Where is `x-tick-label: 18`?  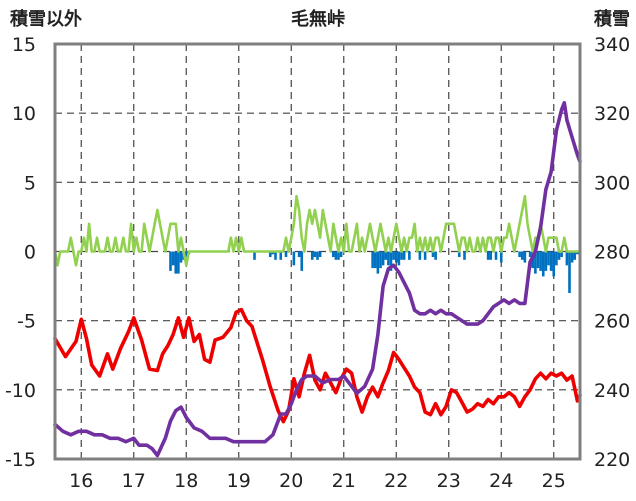
x-tick-label: 18 is located at coordinates (186, 481).